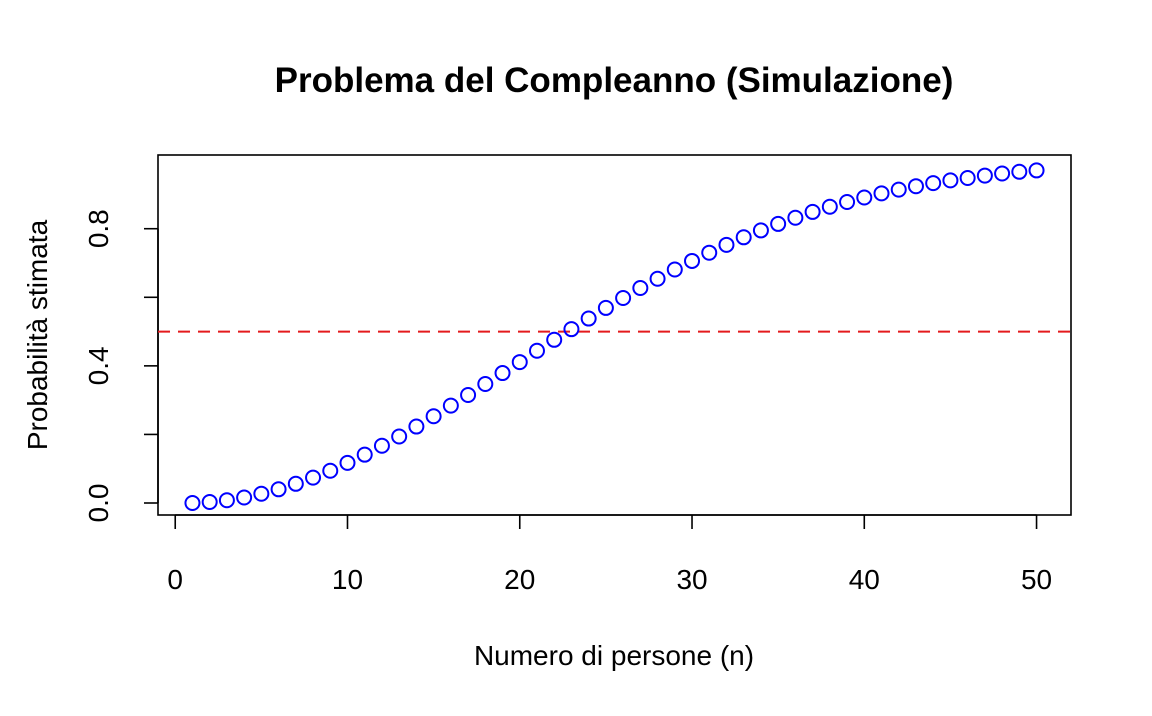  I want to click on x-tick-label: 40, so click(864, 579).